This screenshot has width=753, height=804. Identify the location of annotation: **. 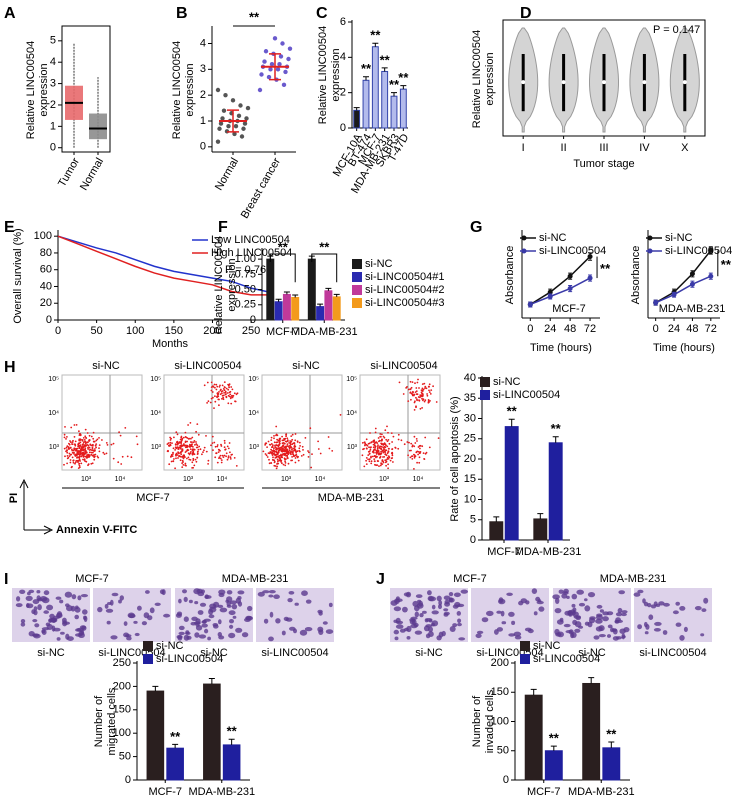
(283, 246).